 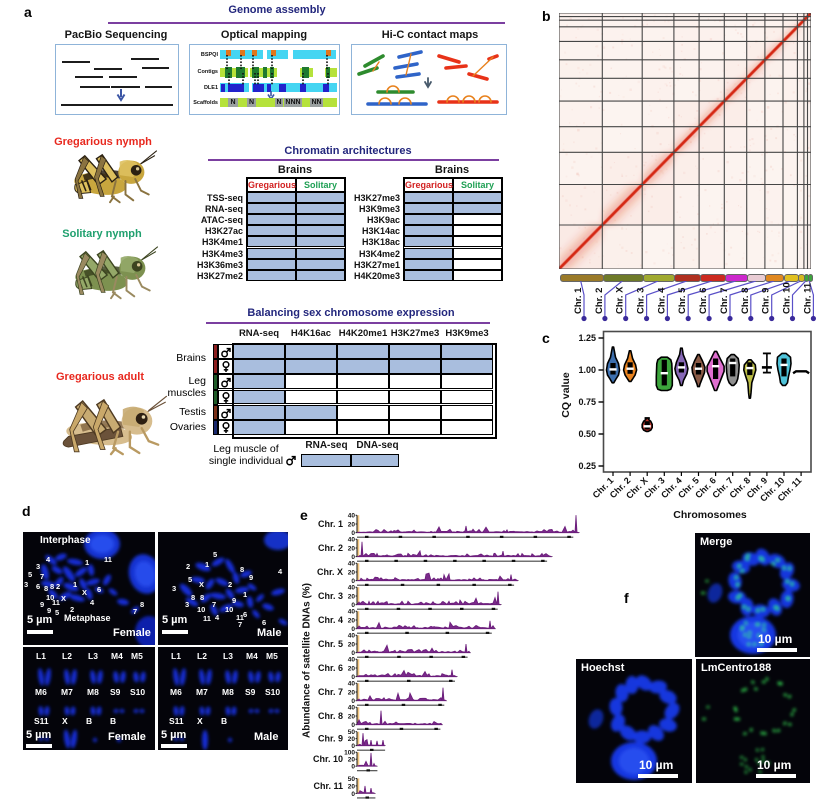 What do you see at coordinates (587, 434) in the screenshot?
I see `svg-text: 0.50` at bounding box center [587, 434].